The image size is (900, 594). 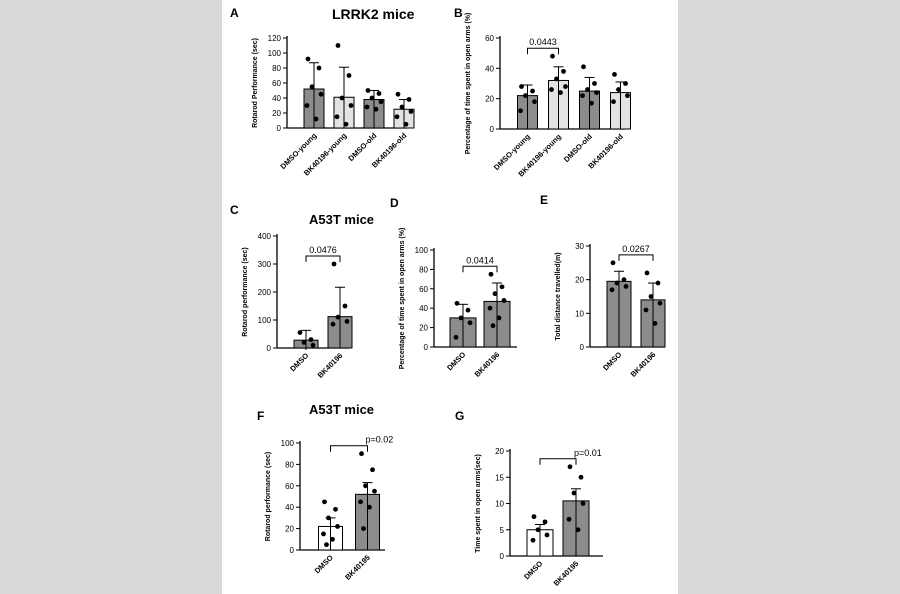 I want to click on y-tick-label-g-2: 10, so click(x=499, y=504).